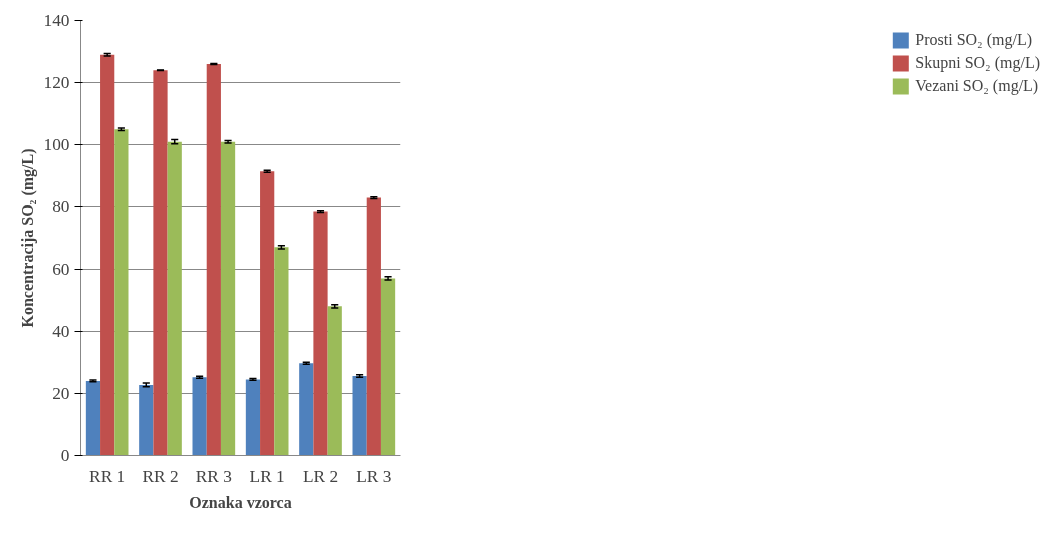  Describe the element at coordinates (56, 83) in the screenshot. I see `y-tick-label: 120` at that location.